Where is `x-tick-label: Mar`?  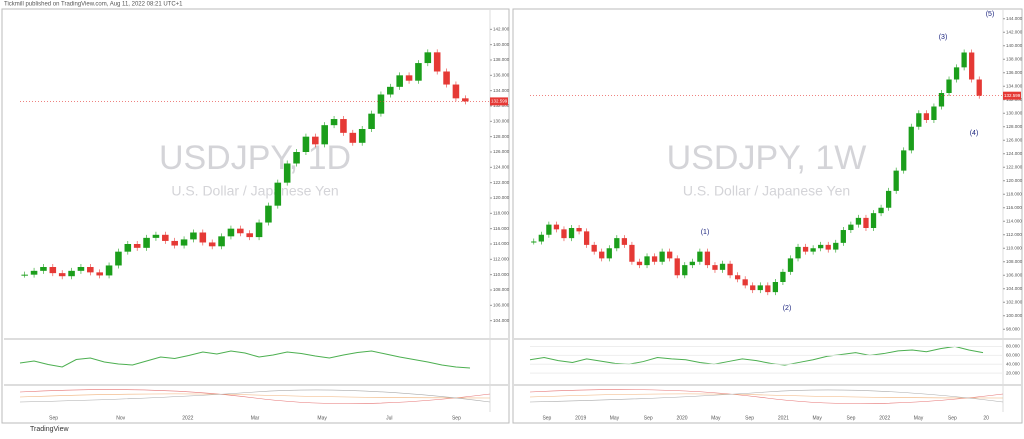 x-tick-label: Mar is located at coordinates (255, 418).